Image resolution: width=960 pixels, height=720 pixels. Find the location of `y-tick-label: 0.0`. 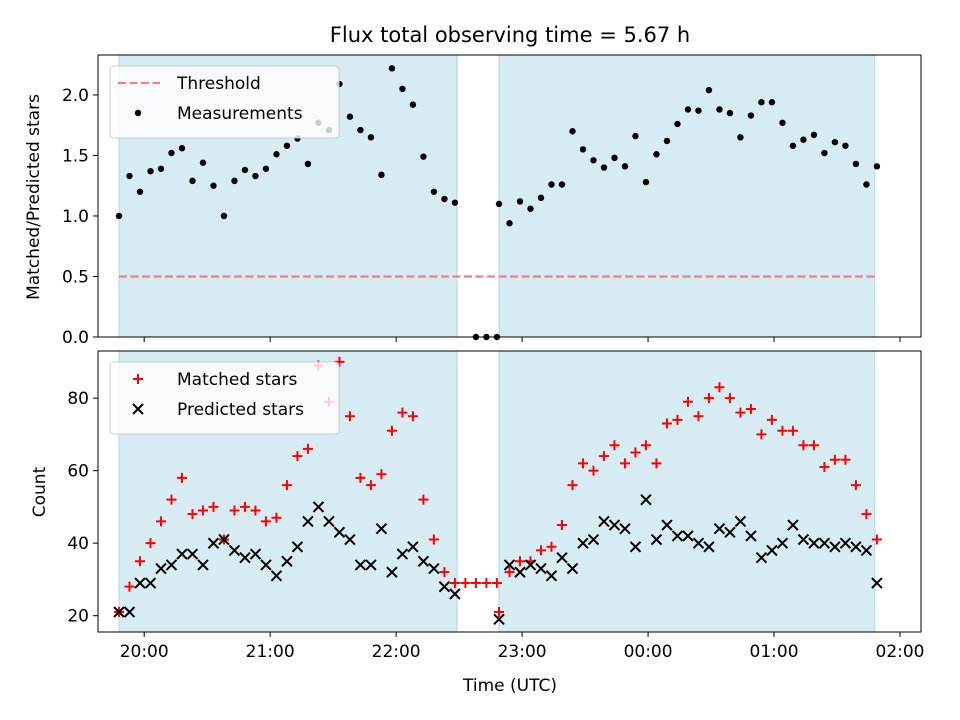

y-tick-label: 0.0 is located at coordinates (75, 338).